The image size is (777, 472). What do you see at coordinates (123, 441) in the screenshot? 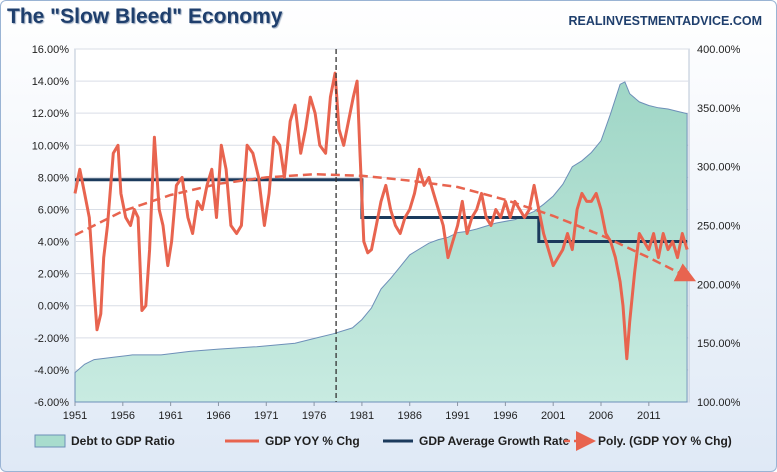
I see `legend-label: Debt to GDP Ratio` at bounding box center [123, 441].